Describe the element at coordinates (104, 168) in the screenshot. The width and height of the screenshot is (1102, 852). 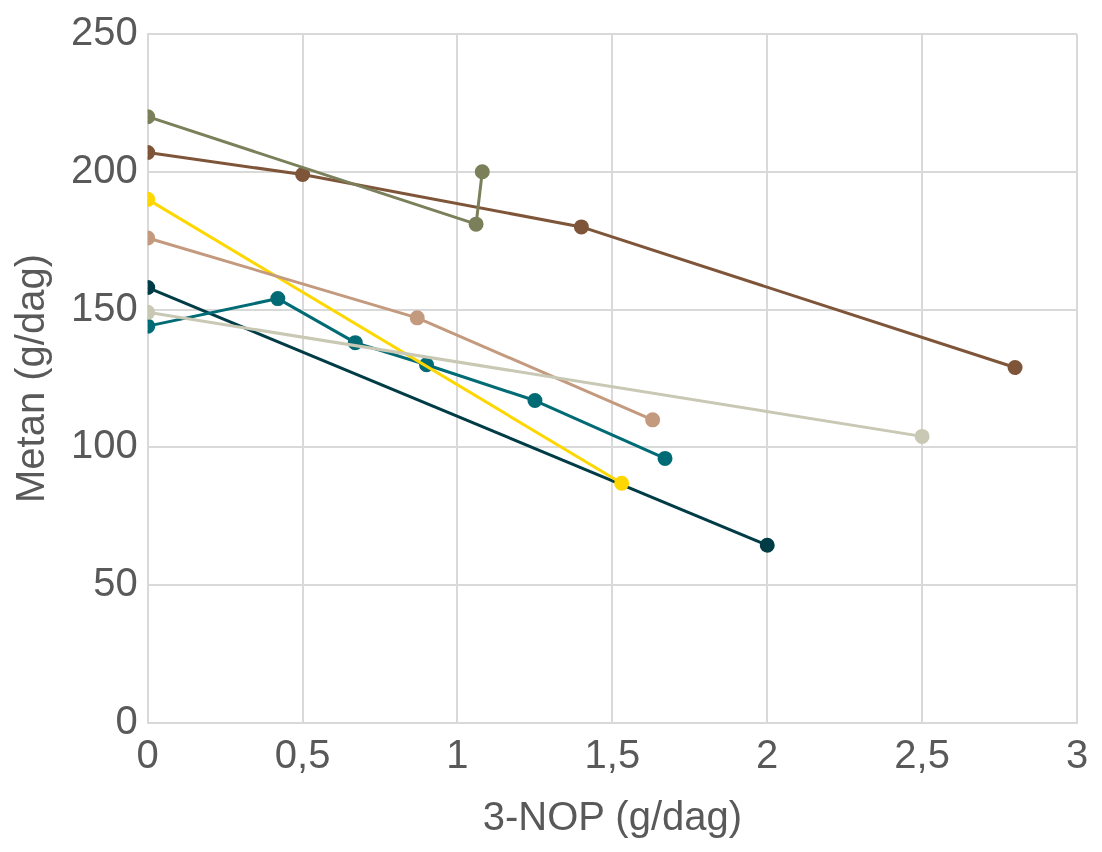
I see `y-tick-label: 200` at that location.